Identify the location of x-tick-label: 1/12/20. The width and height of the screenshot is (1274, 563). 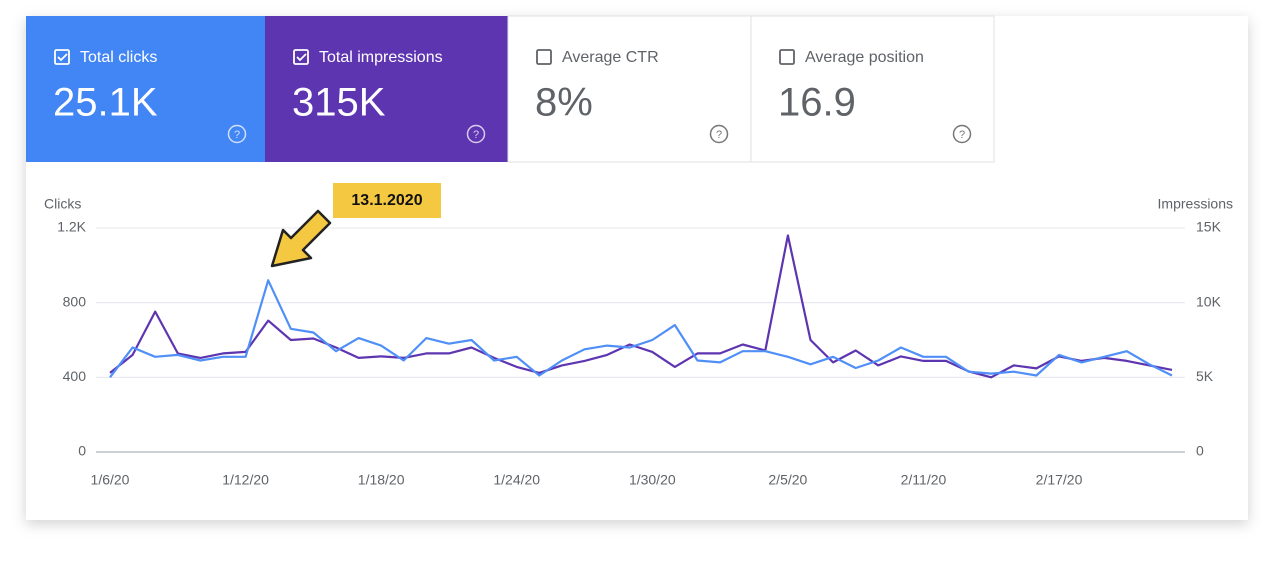
(245, 480).